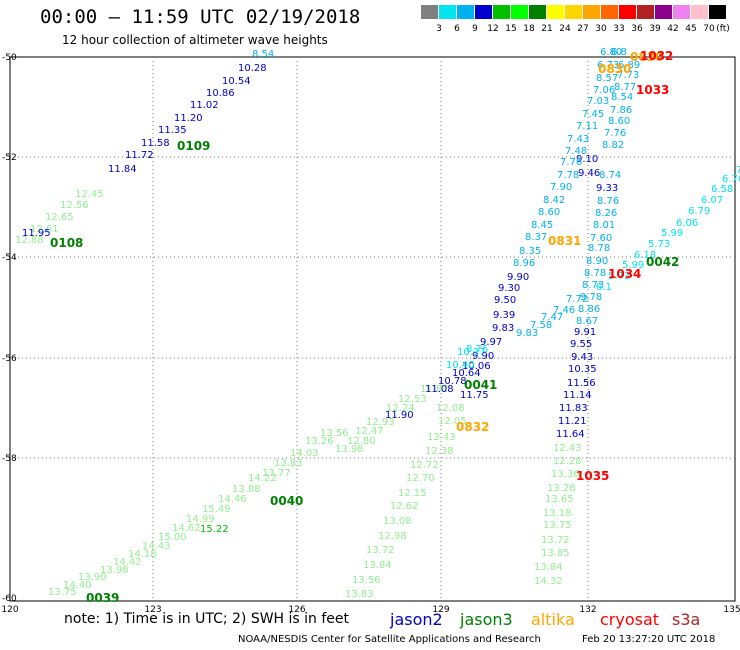  I want to click on wave-height-reading: 6.73, so click(608, 65).